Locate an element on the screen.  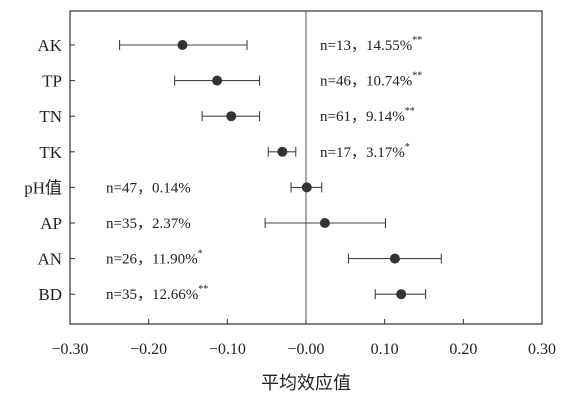
y-tick-label: TK is located at coordinates (50, 152).